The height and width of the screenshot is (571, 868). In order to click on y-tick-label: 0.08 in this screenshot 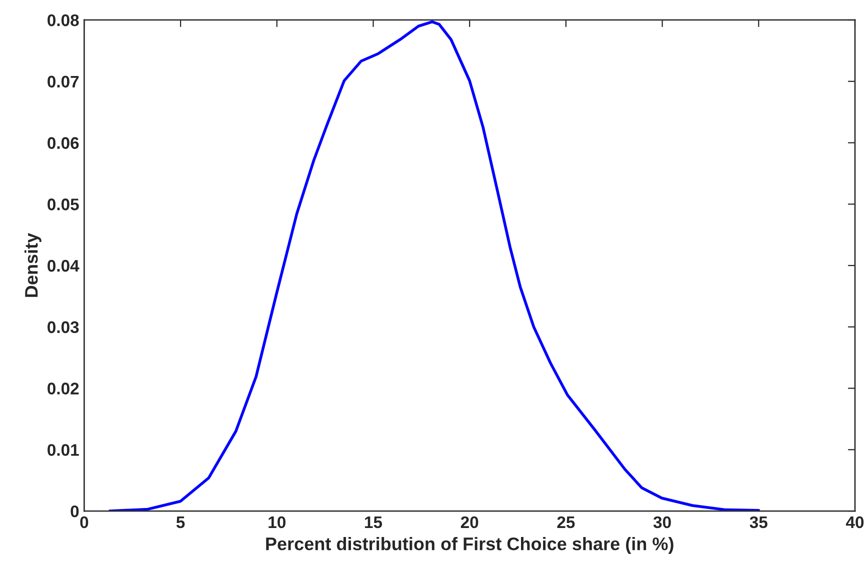, I will do `click(63, 20)`.